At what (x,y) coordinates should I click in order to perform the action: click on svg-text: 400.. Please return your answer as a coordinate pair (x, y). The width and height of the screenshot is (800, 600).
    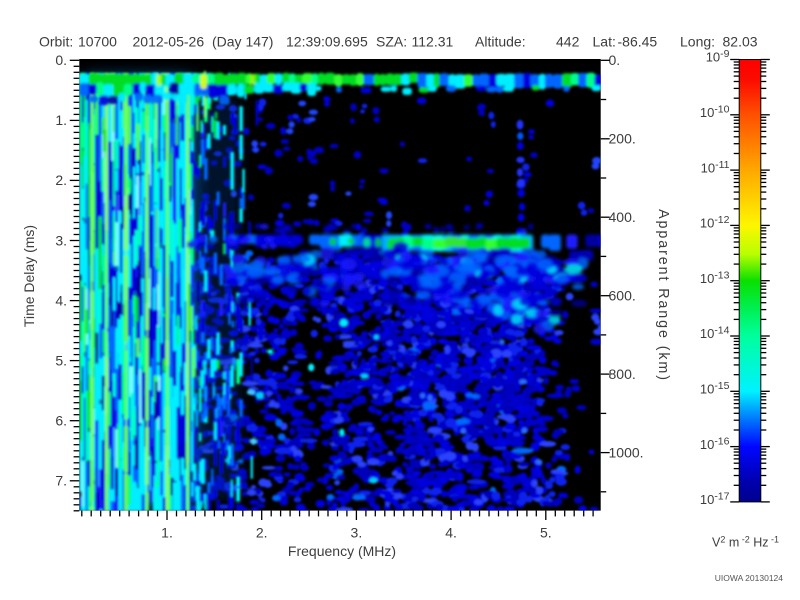
    Looking at the image, I should click on (622, 217).